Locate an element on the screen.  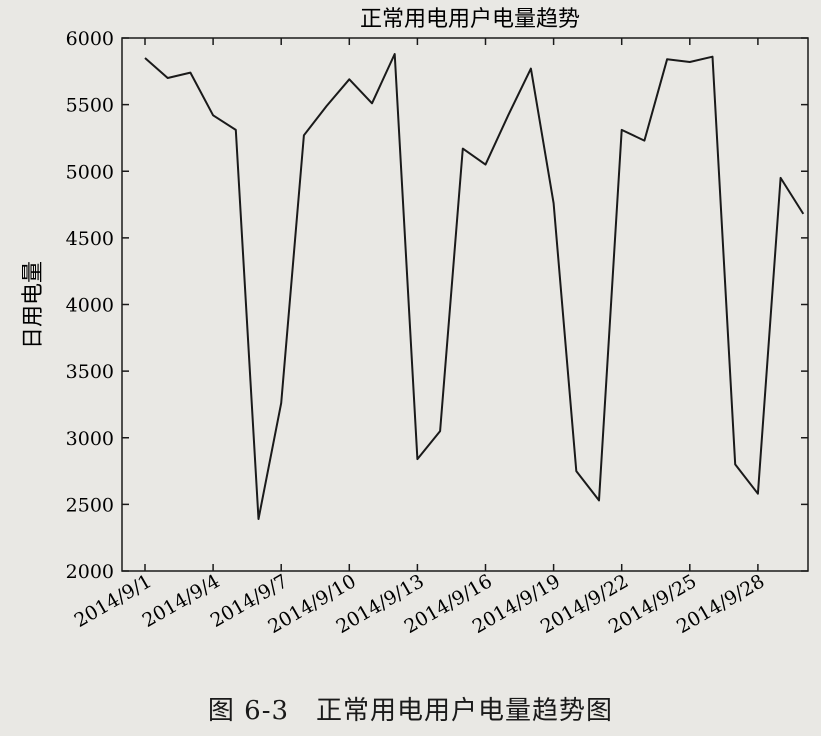
y-tick-label: 5000 is located at coordinates (90, 172).